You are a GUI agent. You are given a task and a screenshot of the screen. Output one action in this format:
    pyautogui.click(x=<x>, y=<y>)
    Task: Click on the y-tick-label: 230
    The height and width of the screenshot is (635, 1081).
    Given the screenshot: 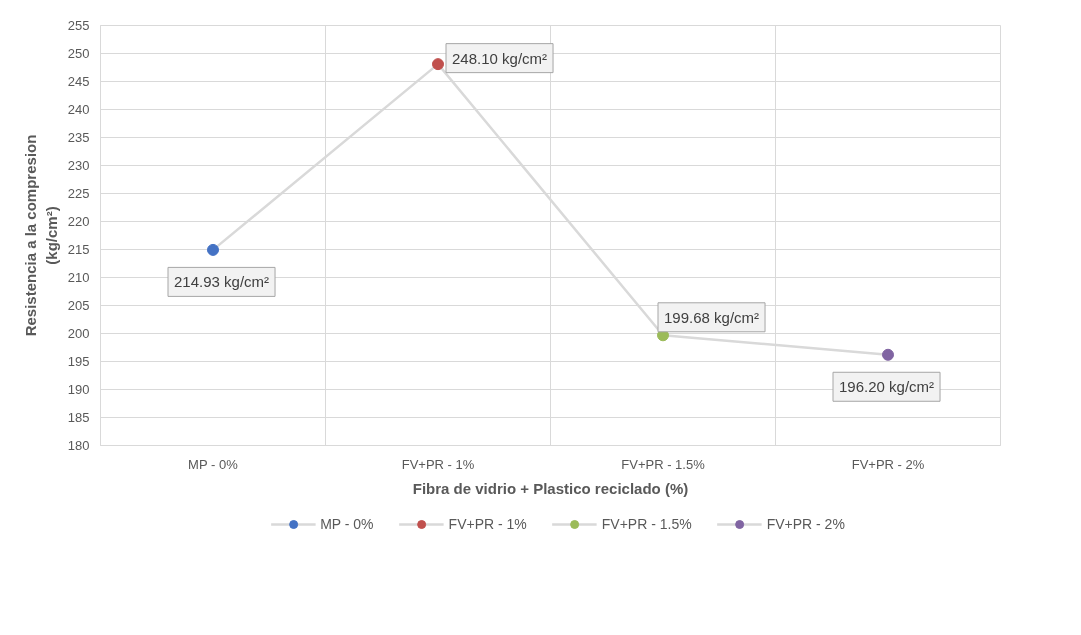 What is the action you would take?
    pyautogui.click(x=78, y=165)
    